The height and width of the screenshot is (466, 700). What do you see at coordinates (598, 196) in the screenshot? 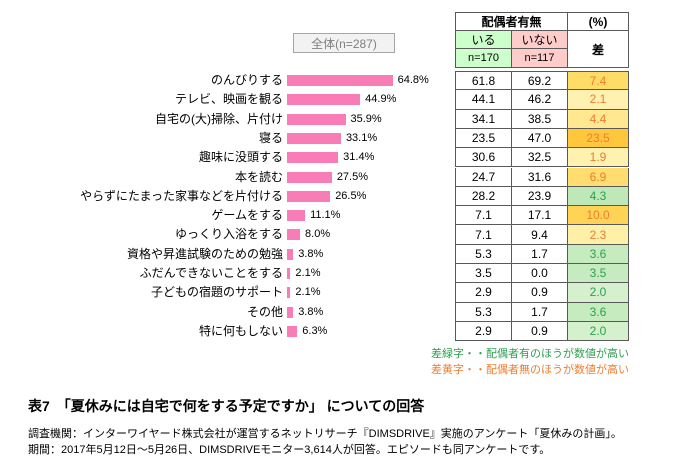
I see `cell-difference: 4.3` at bounding box center [598, 196].